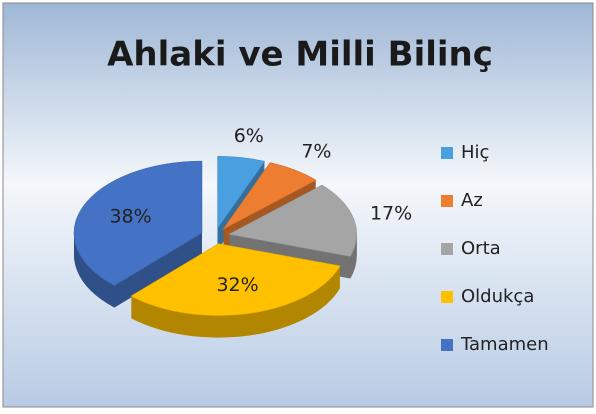  What do you see at coordinates (391, 213) in the screenshot?
I see `data-label: 17%` at bounding box center [391, 213].